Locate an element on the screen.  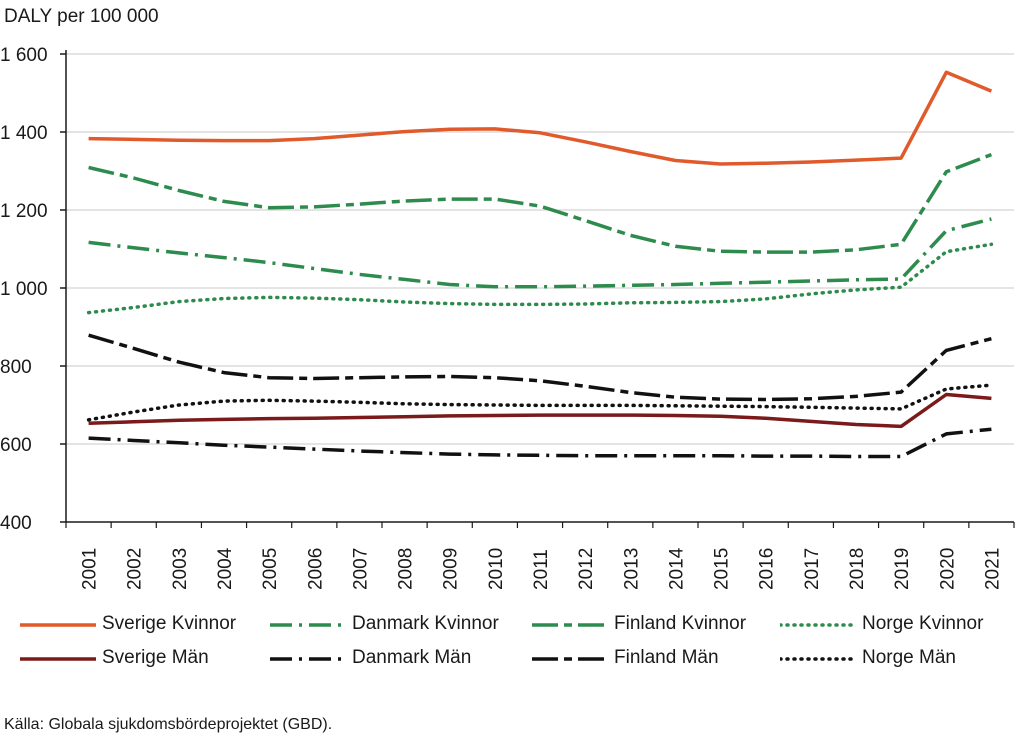
x-tick-label: 2001 is located at coordinates (90, 569).